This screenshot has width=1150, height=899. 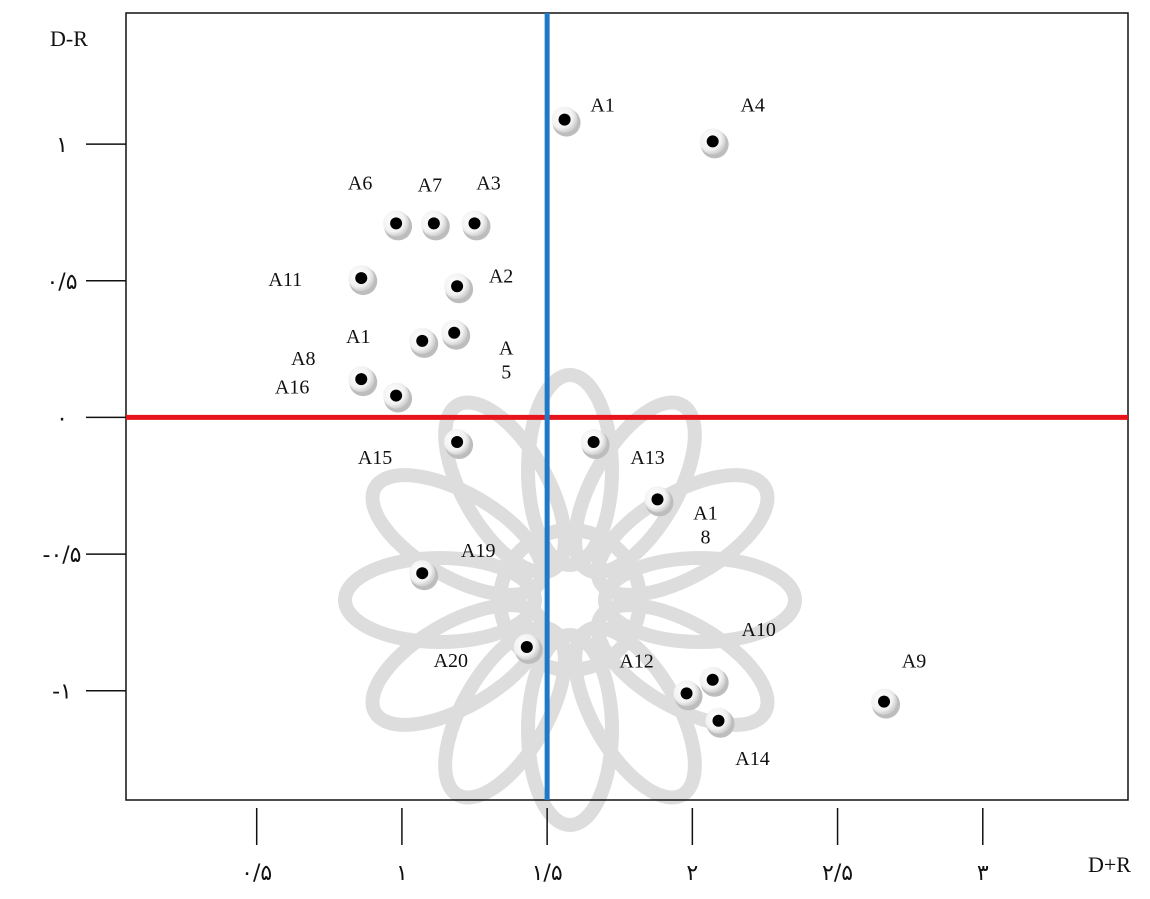 I want to click on x-tick-label: ۲/۵, so click(x=837, y=873).